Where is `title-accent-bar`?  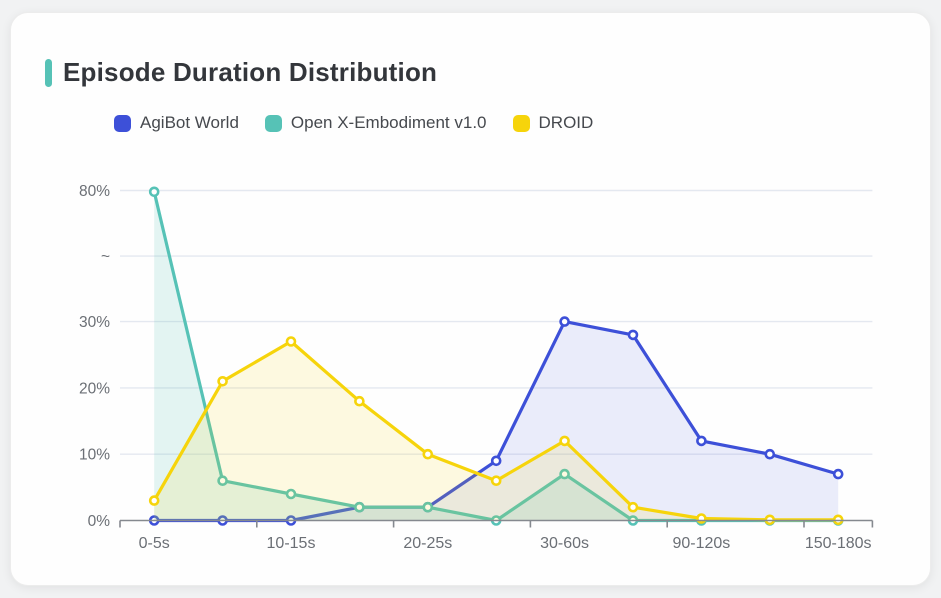 title-accent-bar is located at coordinates (48, 72).